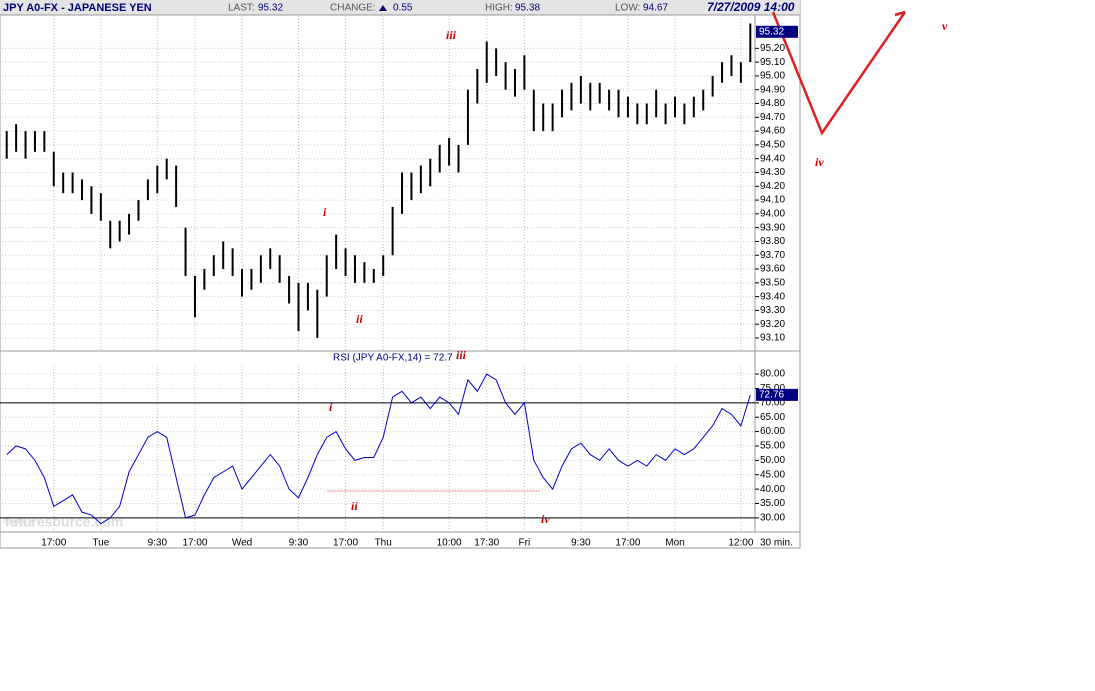 This screenshot has width=1095, height=691. What do you see at coordinates (771, 31) in the screenshot?
I see `last-box-label: 95.32` at bounding box center [771, 31].